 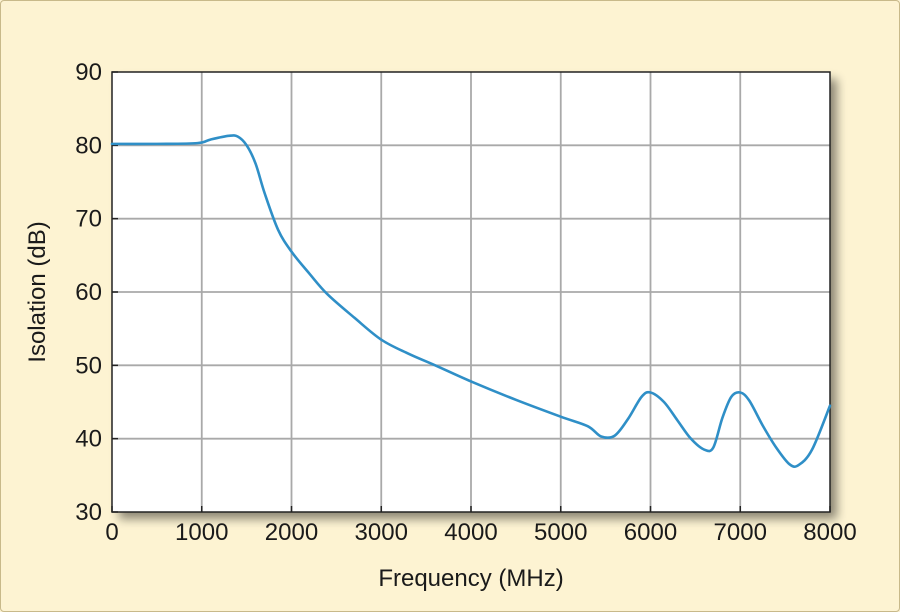 I want to click on x-tick-label: 5000, so click(x=560, y=532).